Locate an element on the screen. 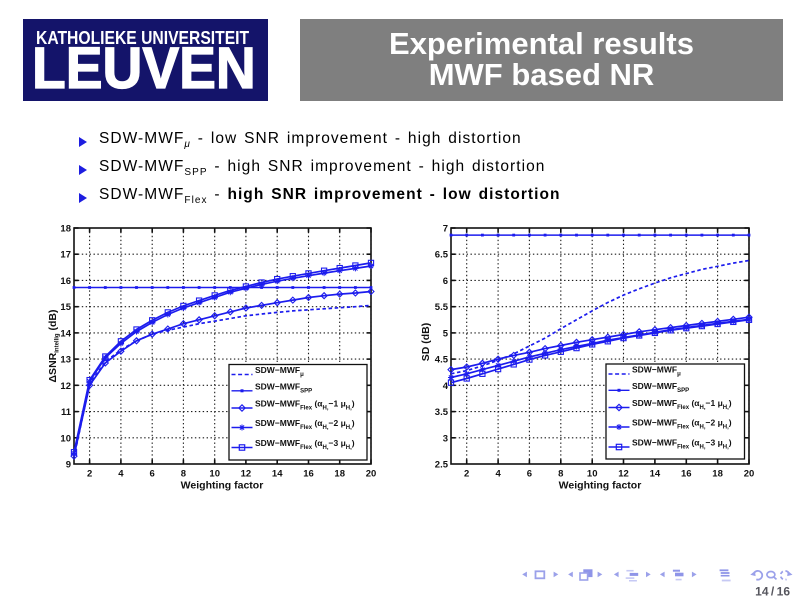 The height and width of the screenshot is (600, 800). svg-text: 15 is located at coordinates (65, 307).